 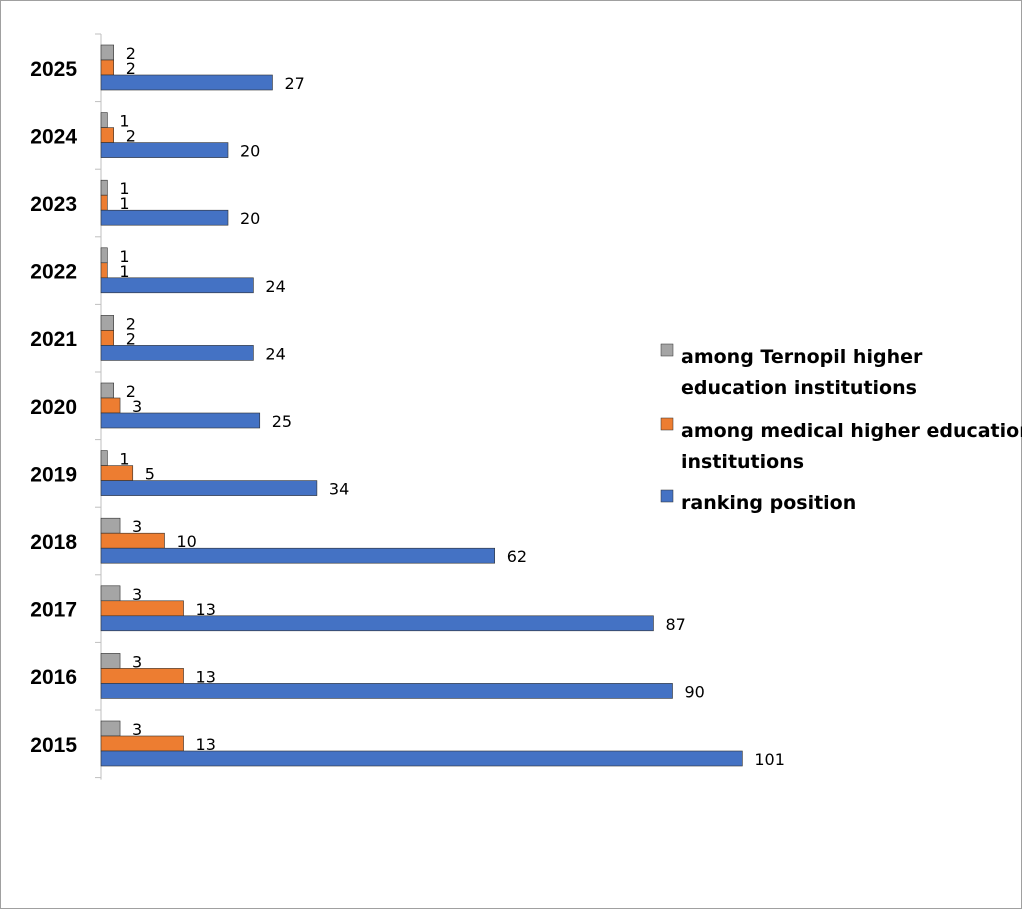 I want to click on data-label: 34, so click(x=339, y=489).